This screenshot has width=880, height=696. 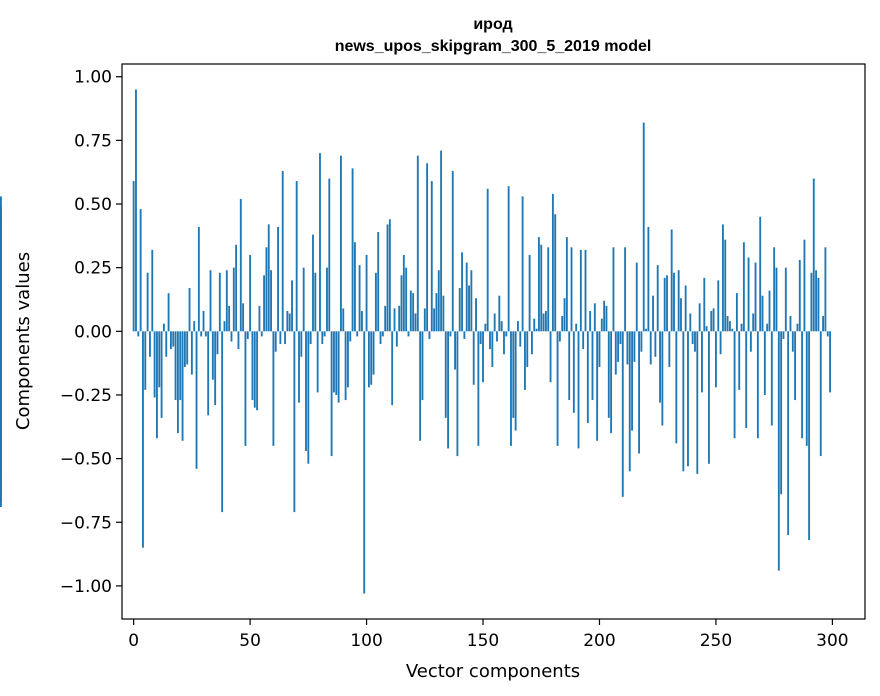 I want to click on x-axis-label: Vector components, so click(x=493, y=671).